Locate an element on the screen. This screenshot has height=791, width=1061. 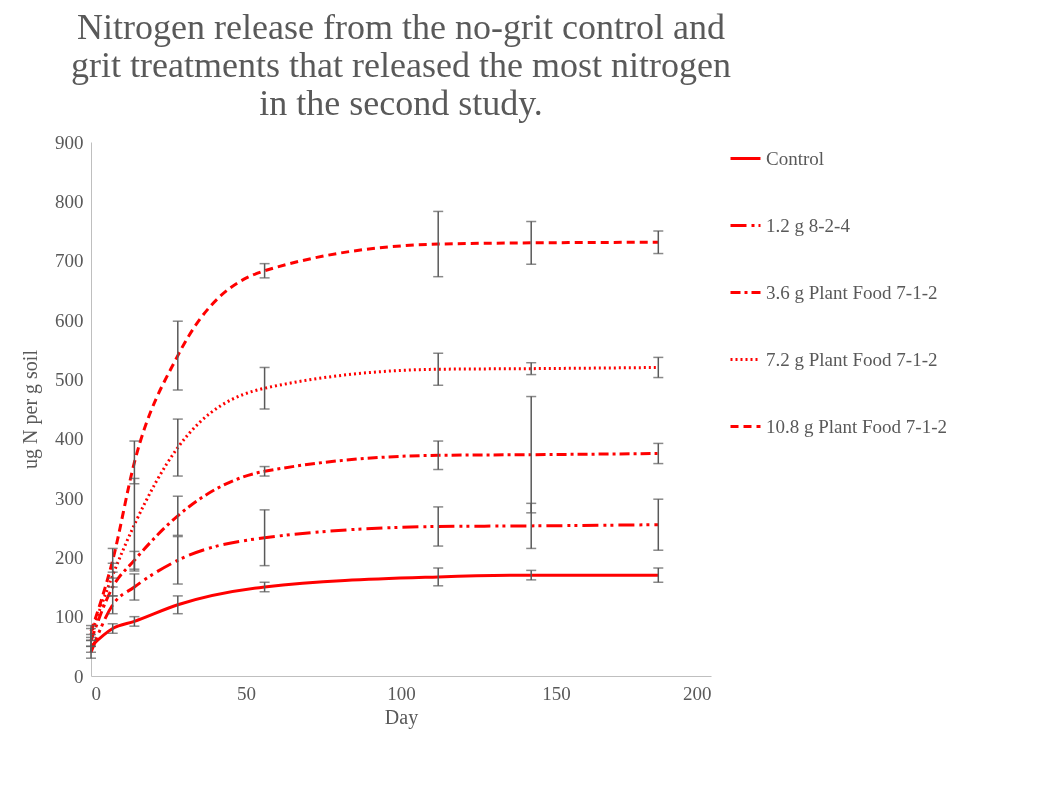
y-tick-label: 300 is located at coordinates (69, 498).